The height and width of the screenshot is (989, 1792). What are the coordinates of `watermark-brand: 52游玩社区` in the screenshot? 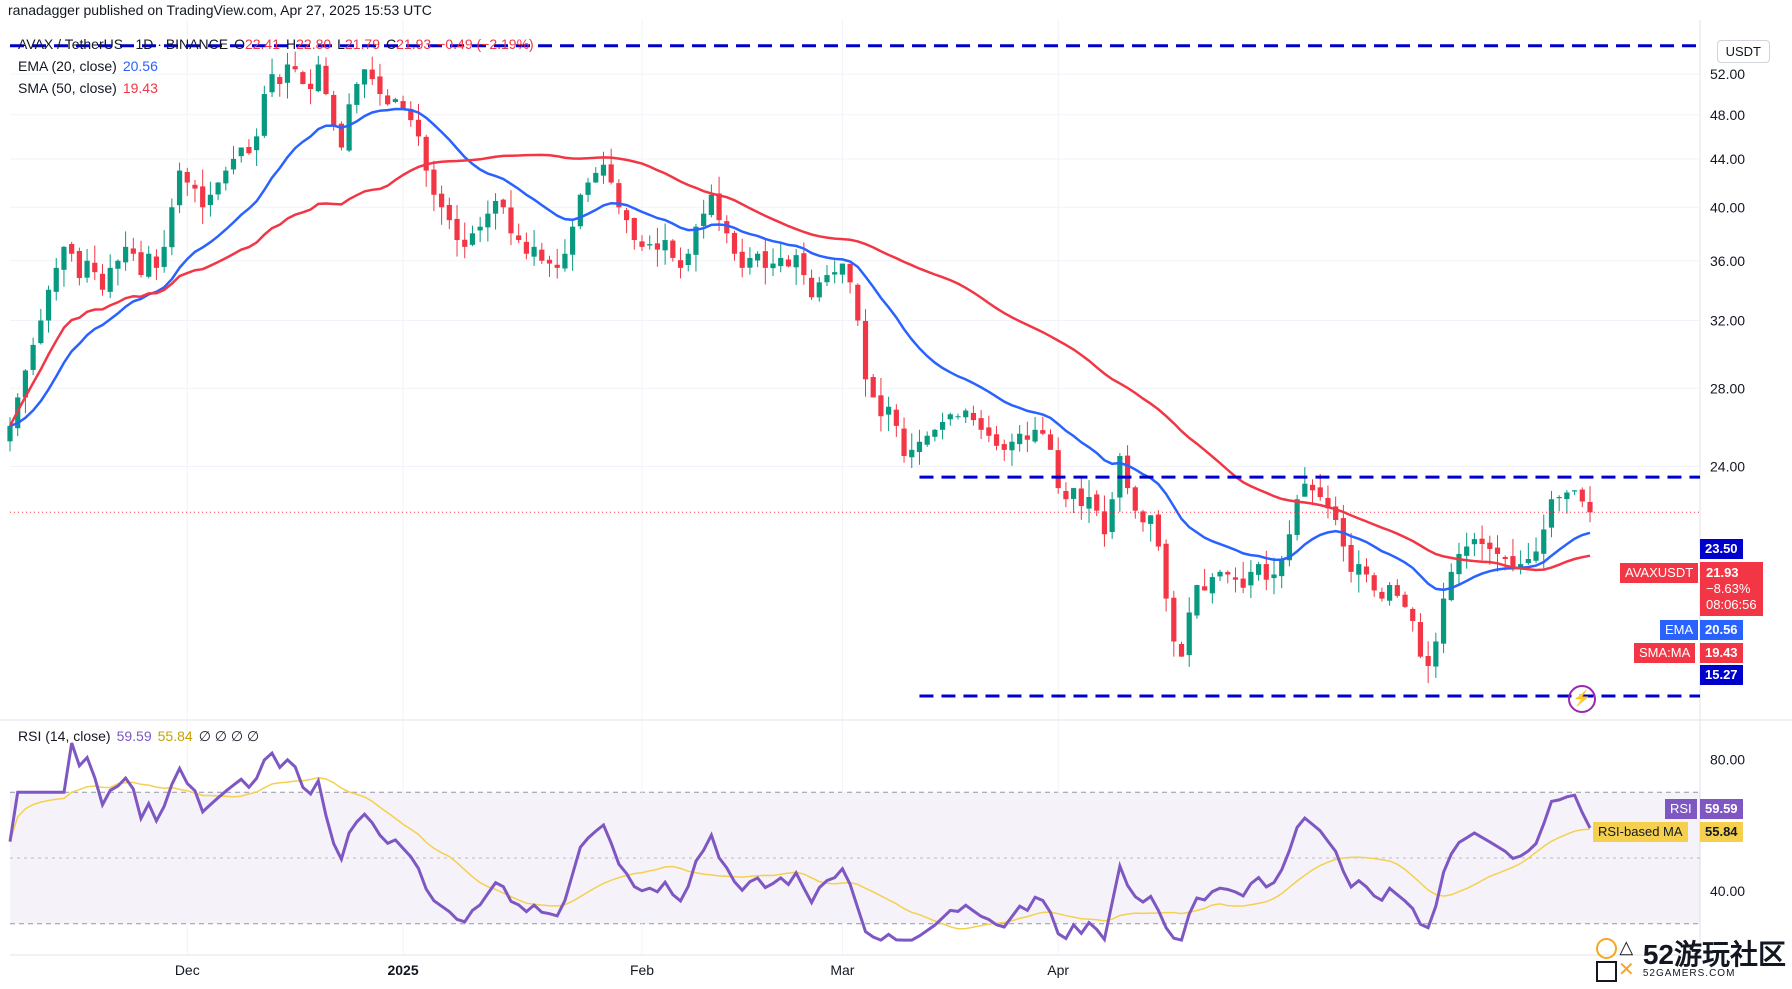 It's located at (1714, 954).